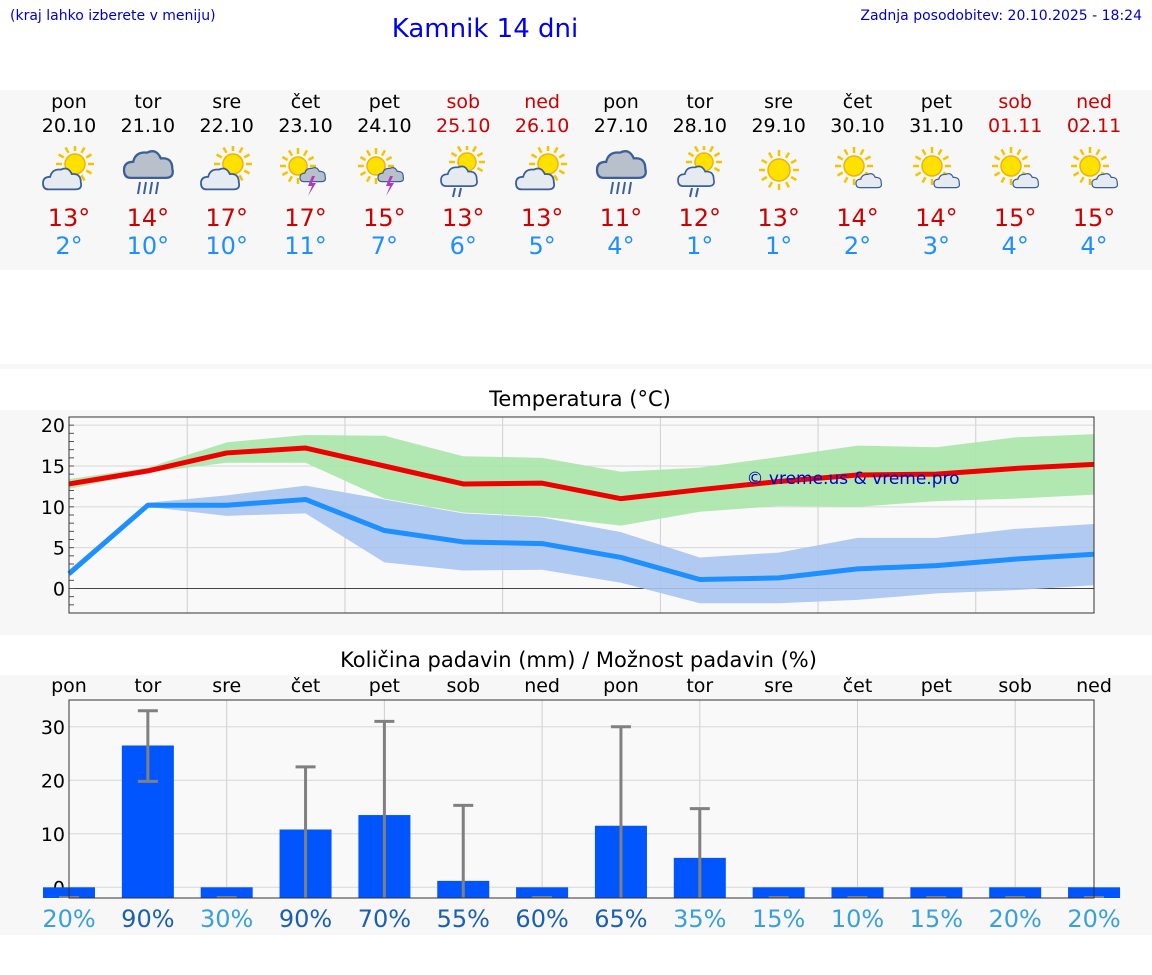 This screenshot has width=1152, height=975. I want to click on precipitation-probability: 65%, so click(620, 919).